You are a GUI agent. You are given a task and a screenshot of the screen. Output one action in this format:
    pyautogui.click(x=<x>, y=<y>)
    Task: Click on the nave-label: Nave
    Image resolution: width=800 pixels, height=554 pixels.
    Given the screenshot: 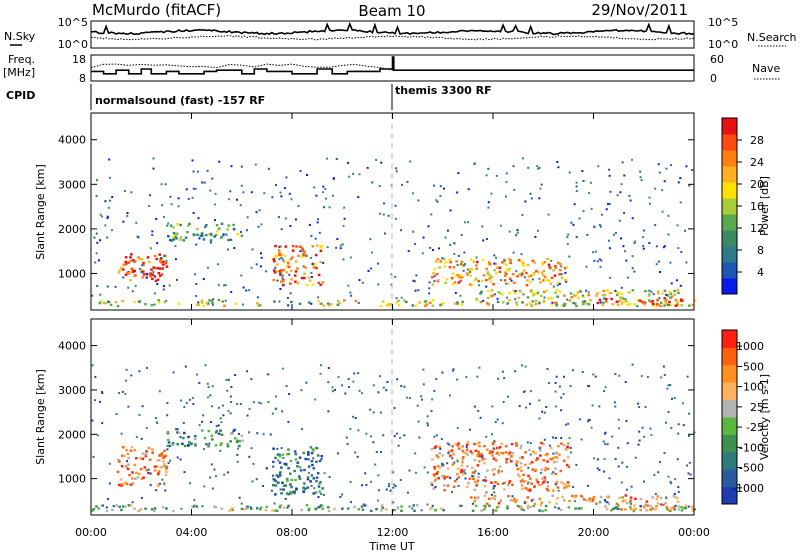 What is the action you would take?
    pyautogui.click(x=766, y=68)
    